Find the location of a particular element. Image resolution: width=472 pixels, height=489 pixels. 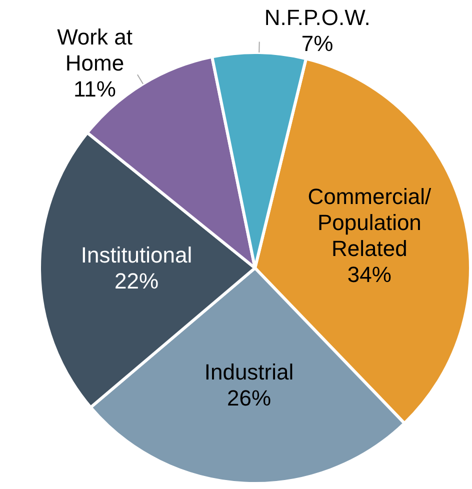

slice-label: Institutional is located at coordinates (136, 255).